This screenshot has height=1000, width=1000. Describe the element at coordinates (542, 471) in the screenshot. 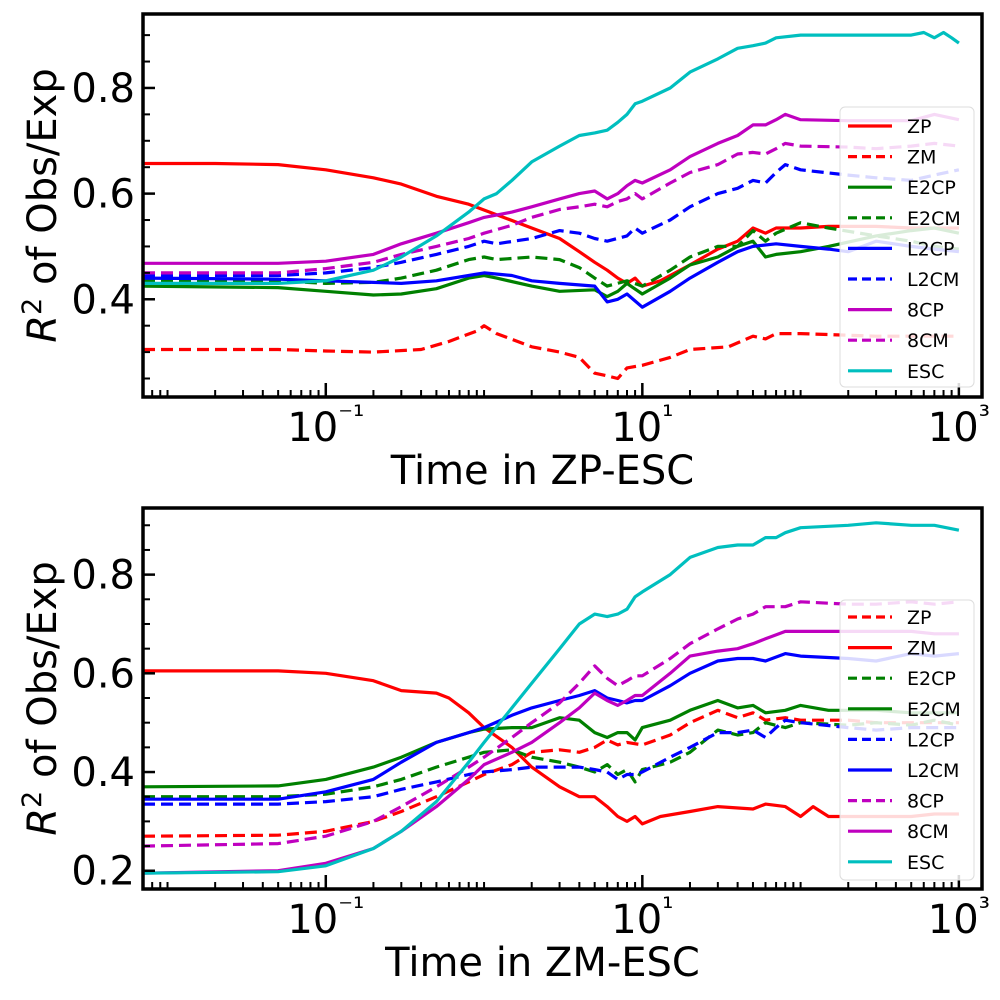

I see `x-axis-label: Time in ZP-ESC` at that location.